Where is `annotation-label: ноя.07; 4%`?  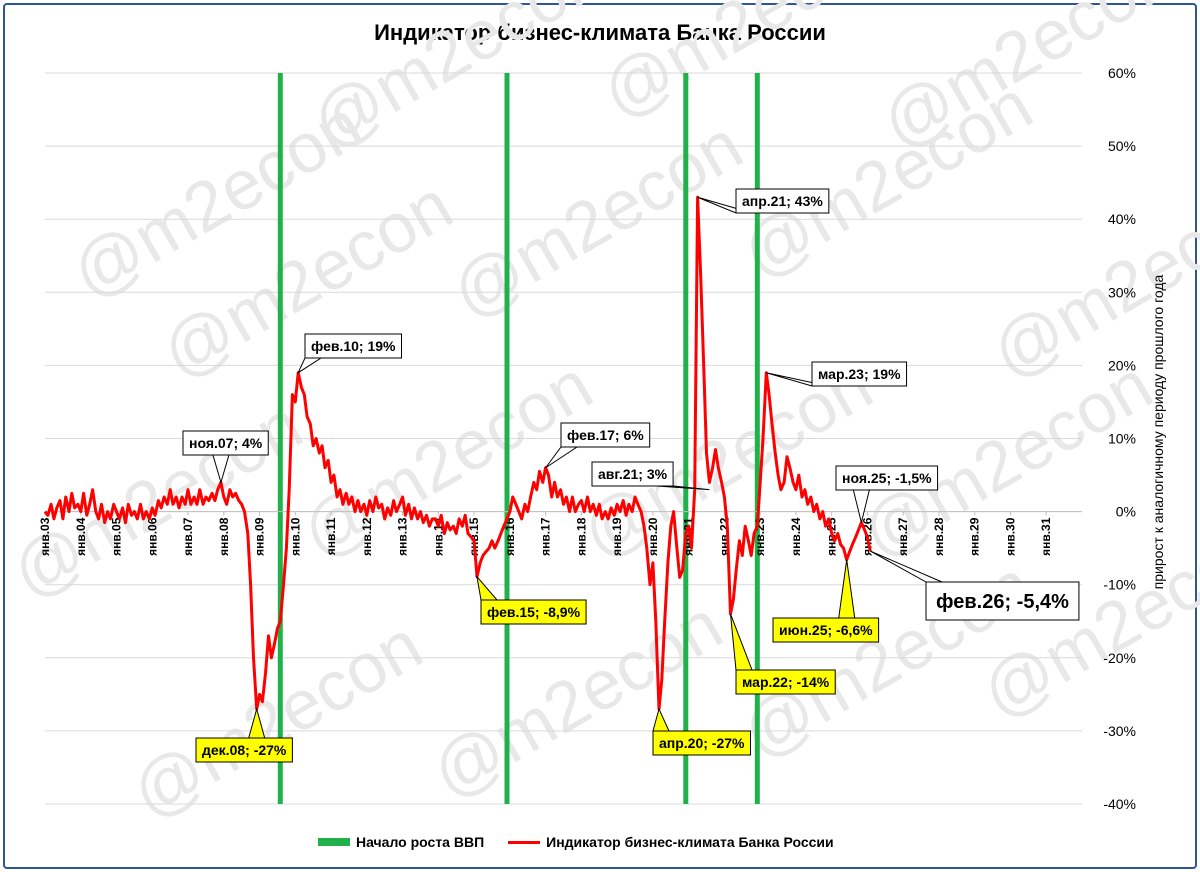
annotation-label: ноя.07; 4% is located at coordinates (226, 443).